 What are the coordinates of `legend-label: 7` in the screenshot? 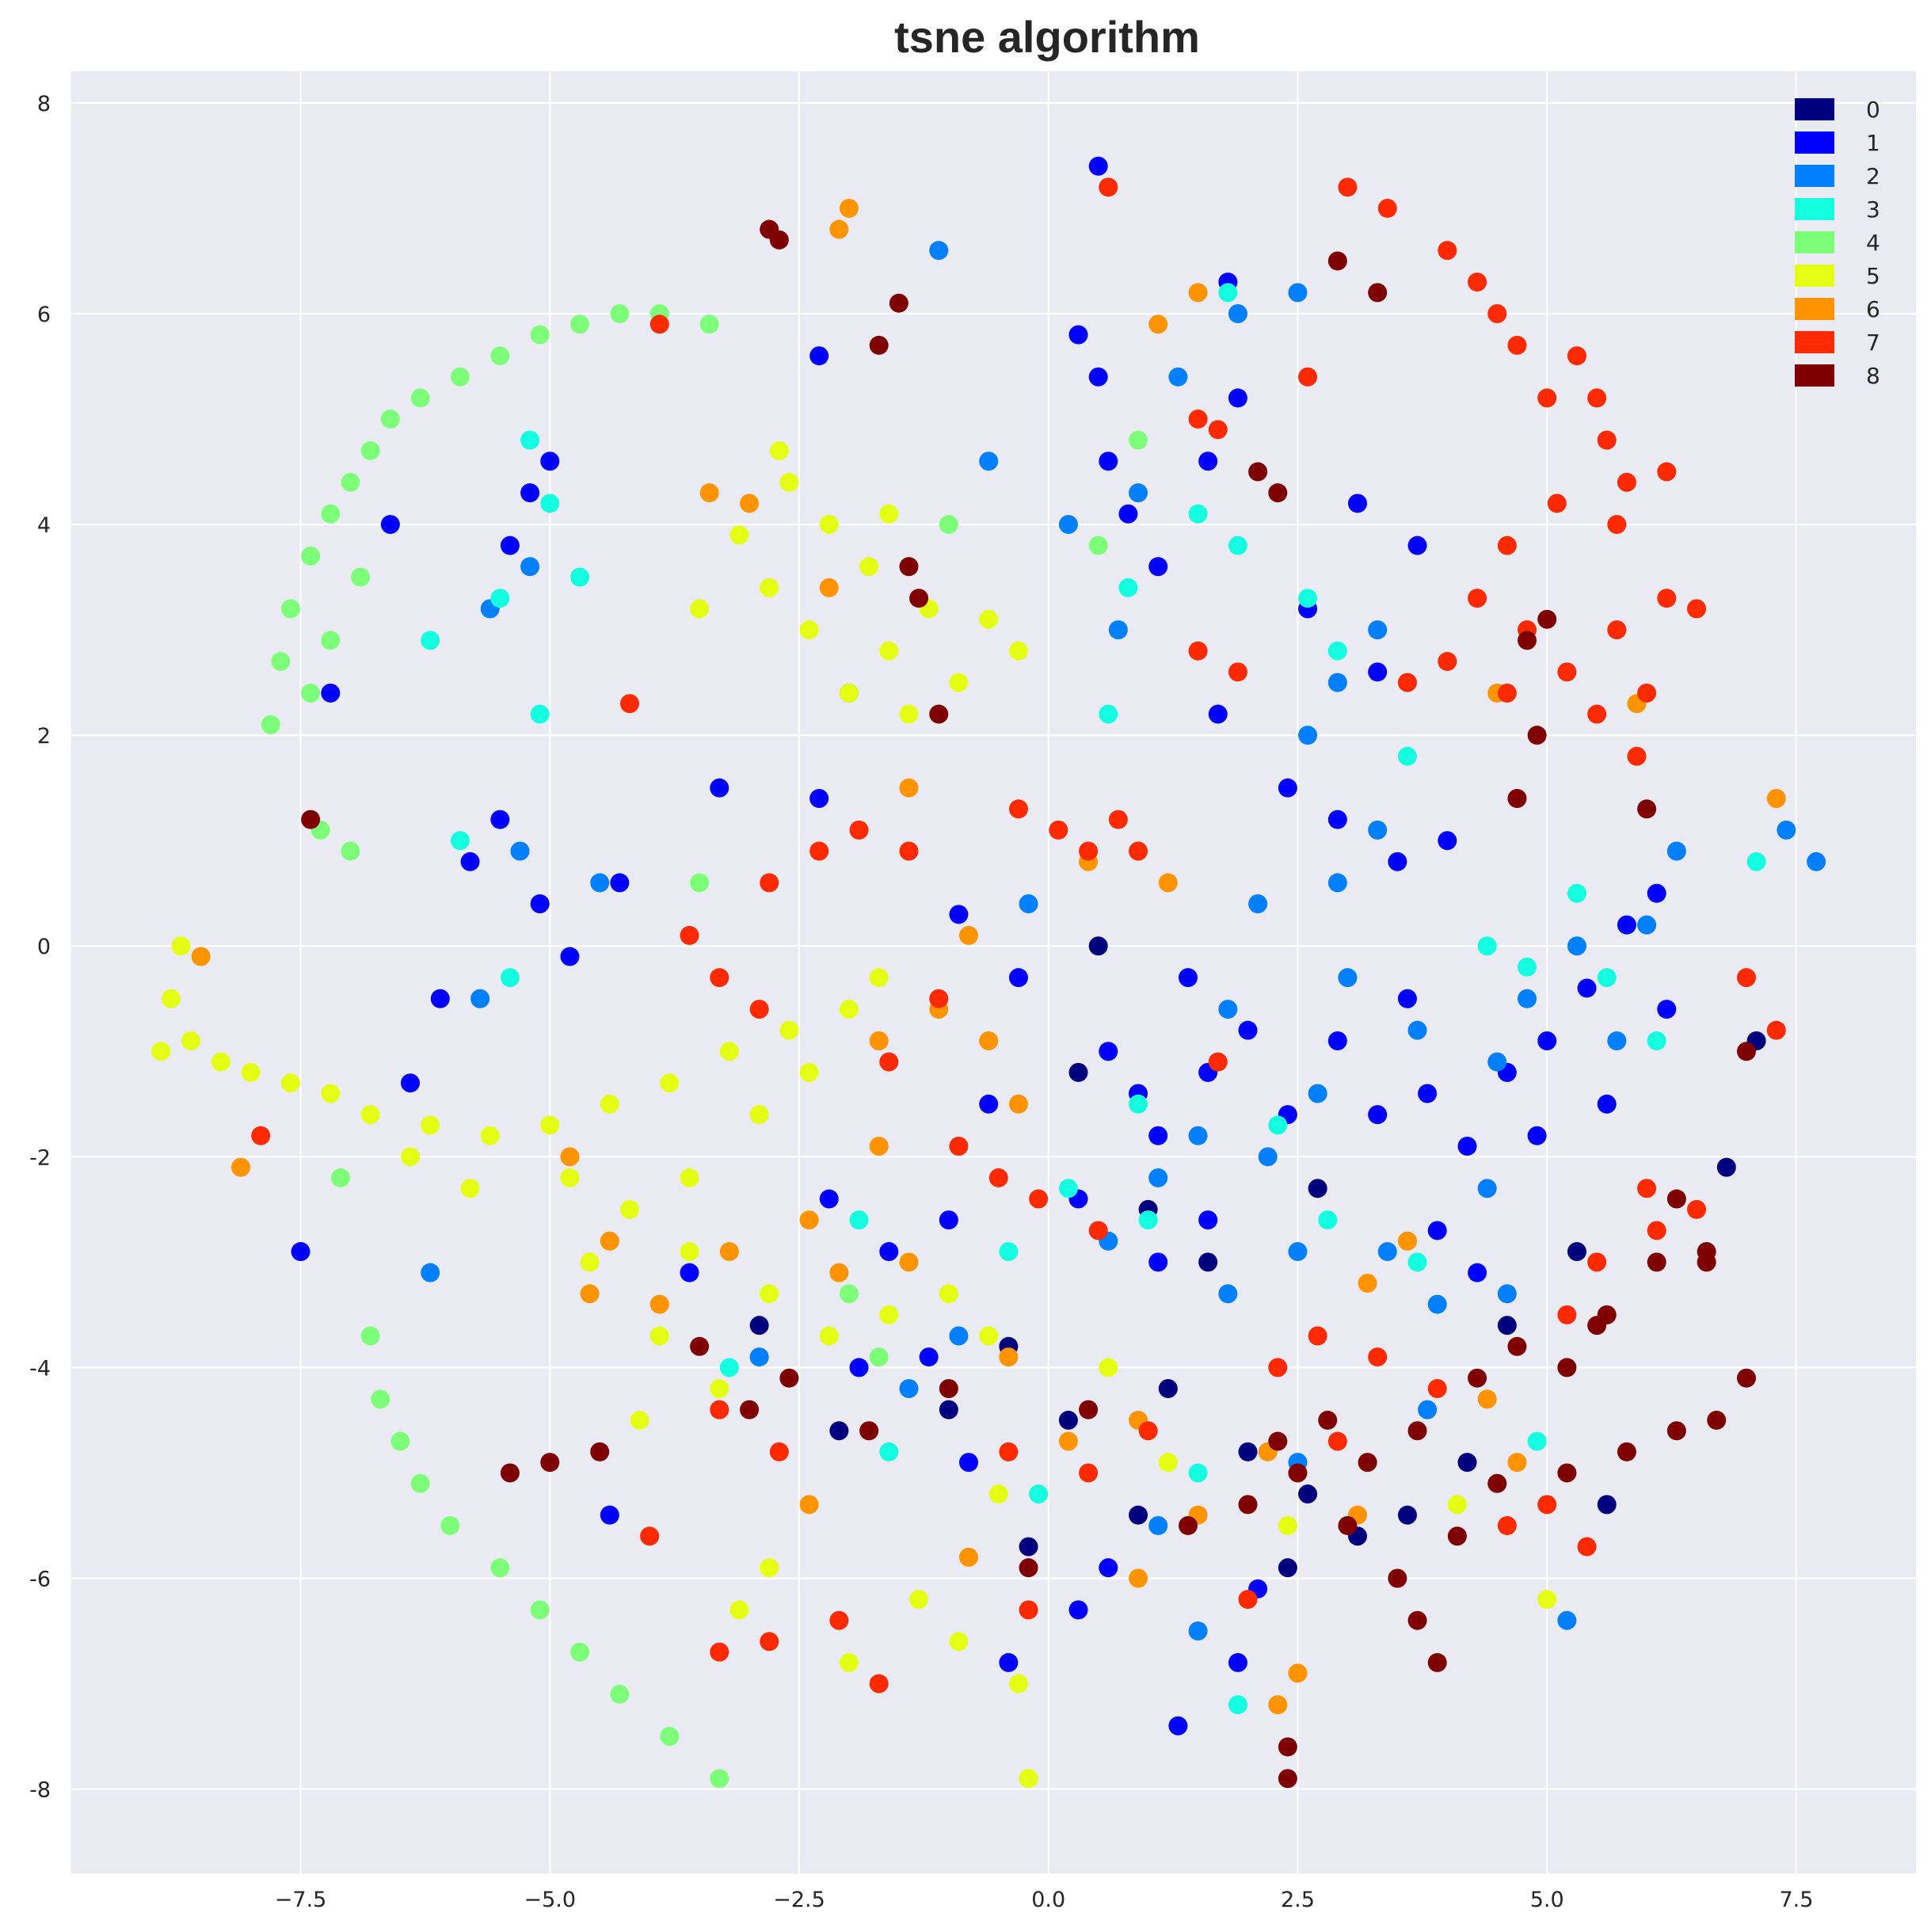 It's located at (1873, 343).